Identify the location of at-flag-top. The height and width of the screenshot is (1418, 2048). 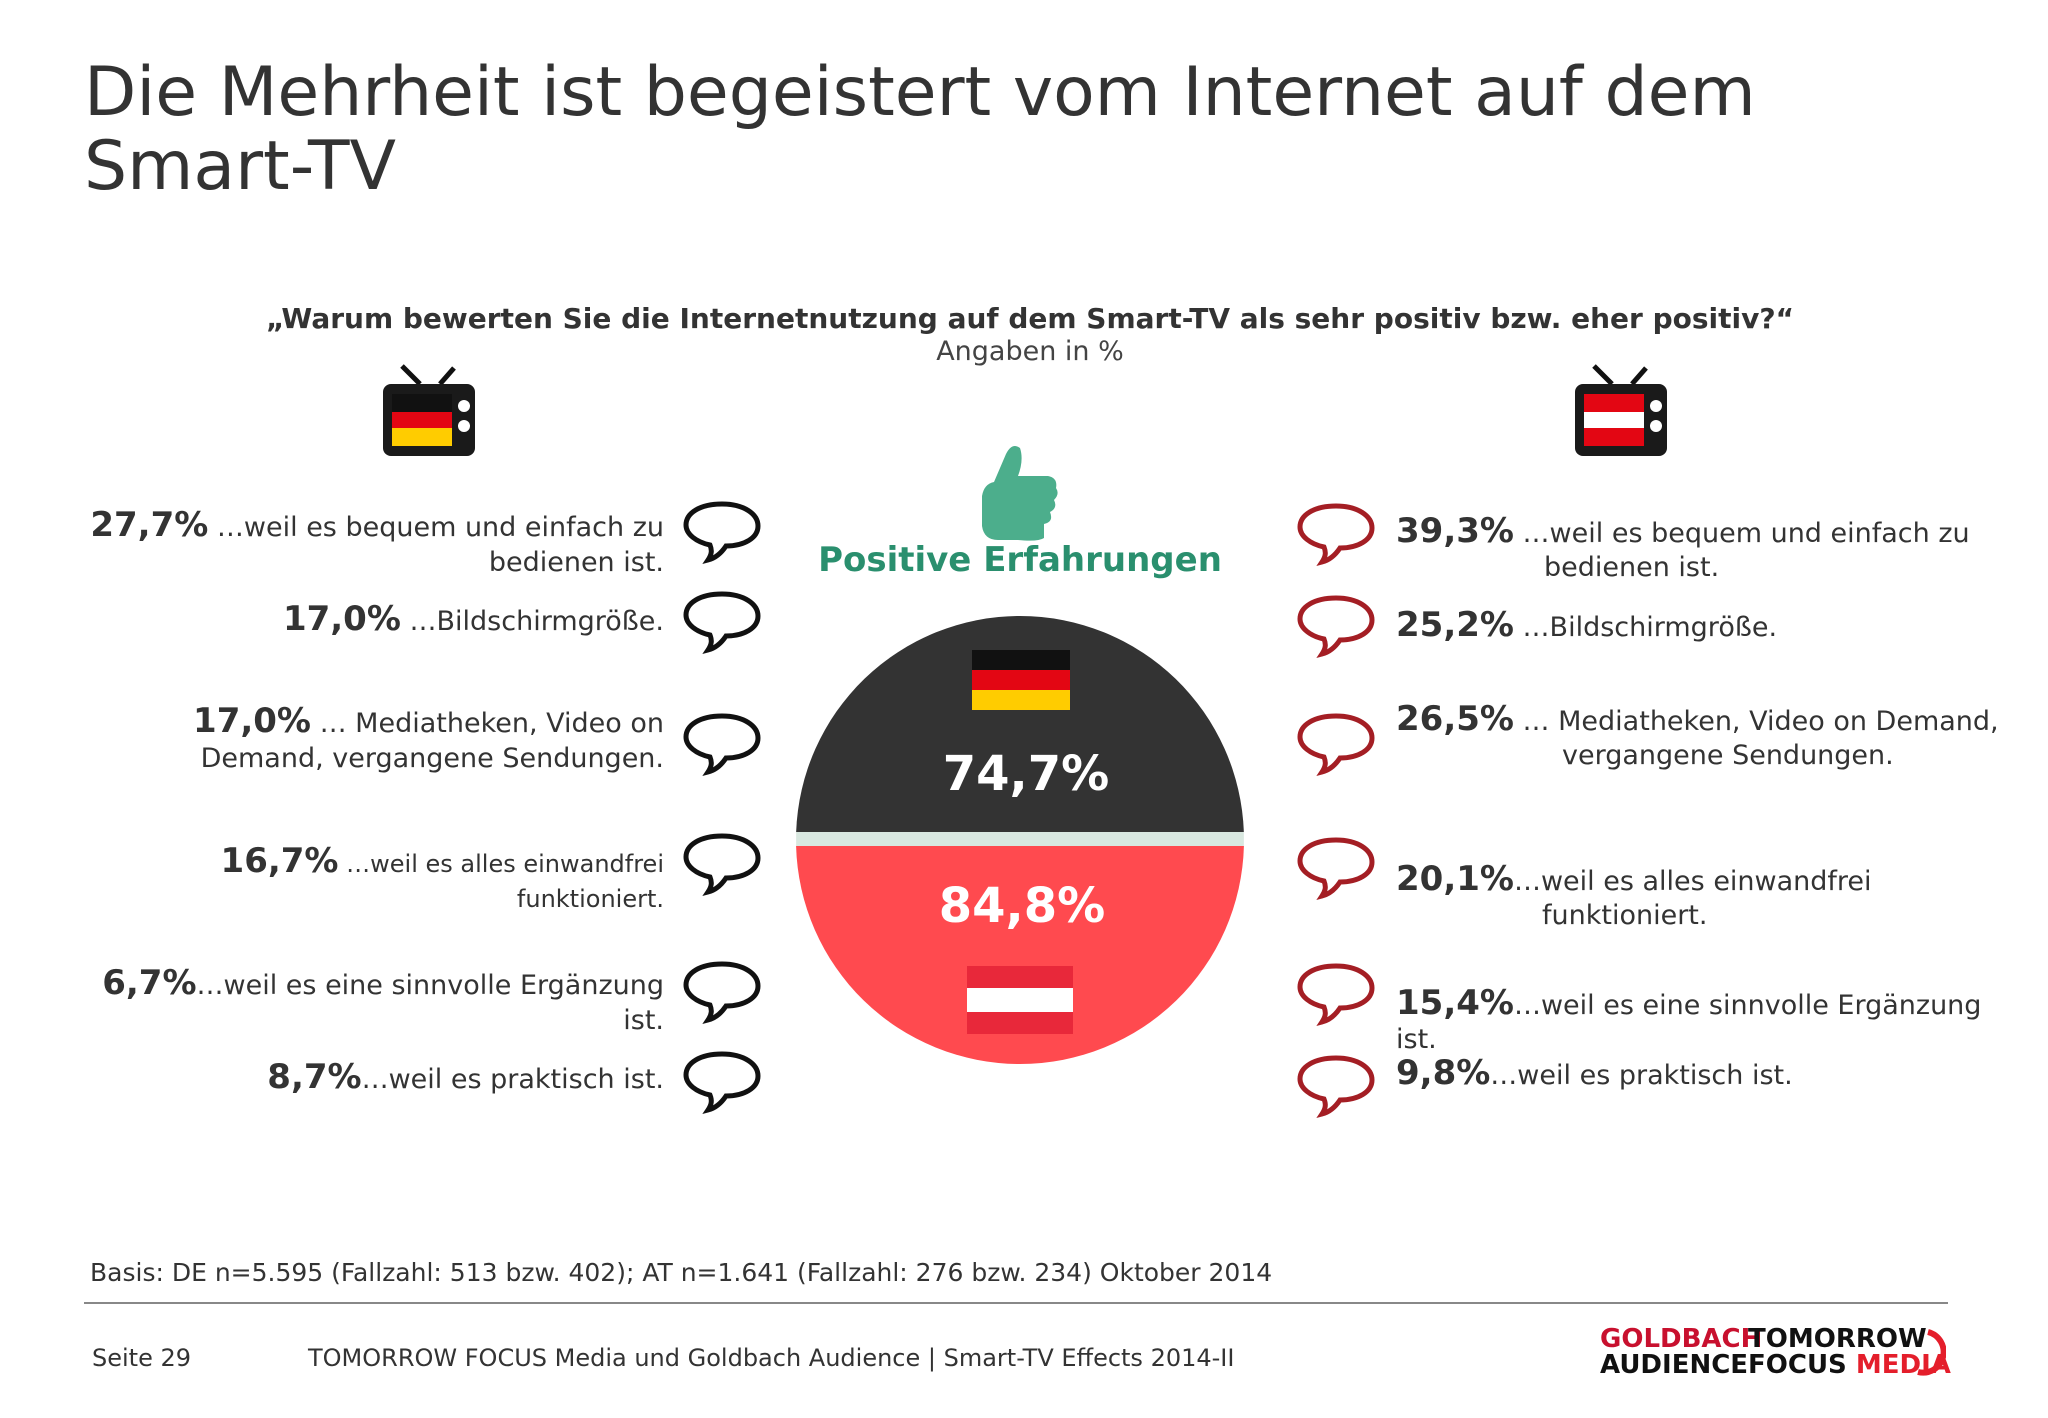
(1020, 977).